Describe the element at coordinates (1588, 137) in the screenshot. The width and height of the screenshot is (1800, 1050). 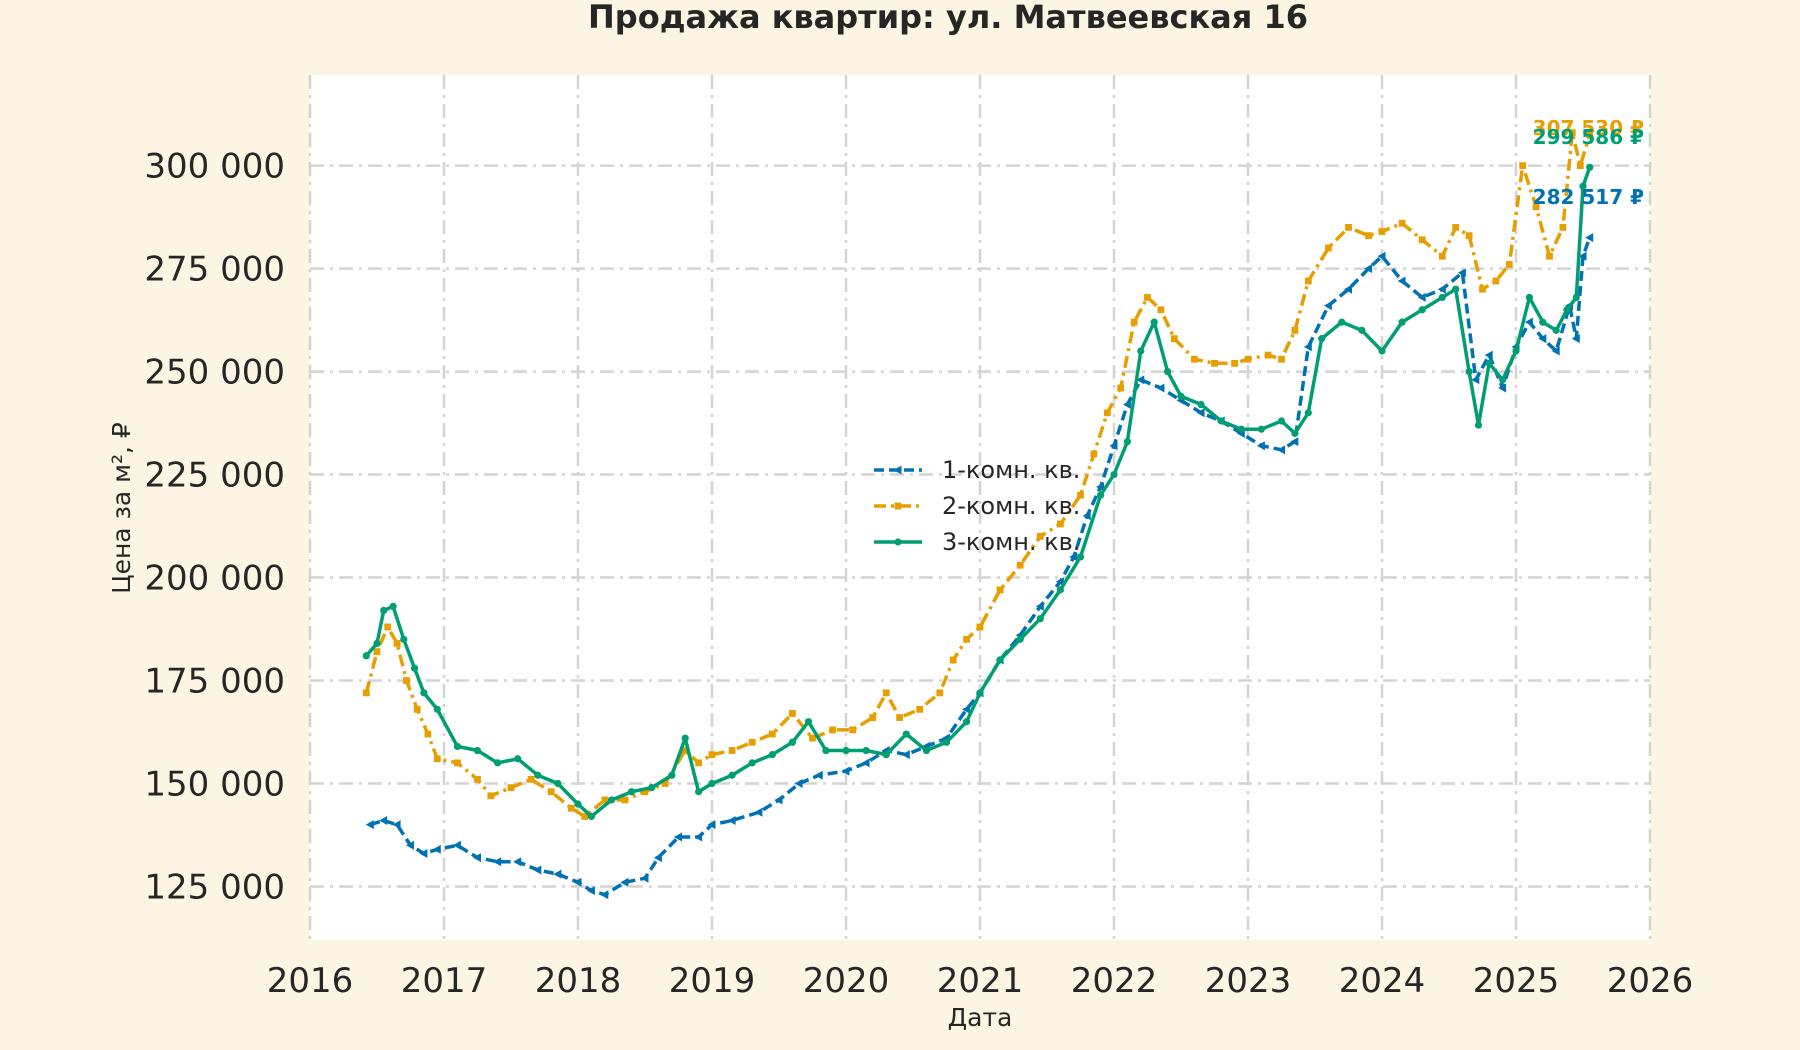
I see `end-value-label: 299 586 ₽` at that location.